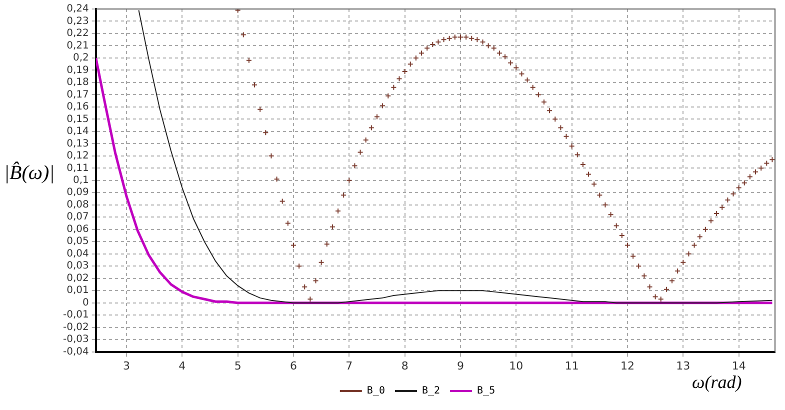  What do you see at coordinates (349, 365) in the screenshot?
I see `x-tick-label: 7` at bounding box center [349, 365].